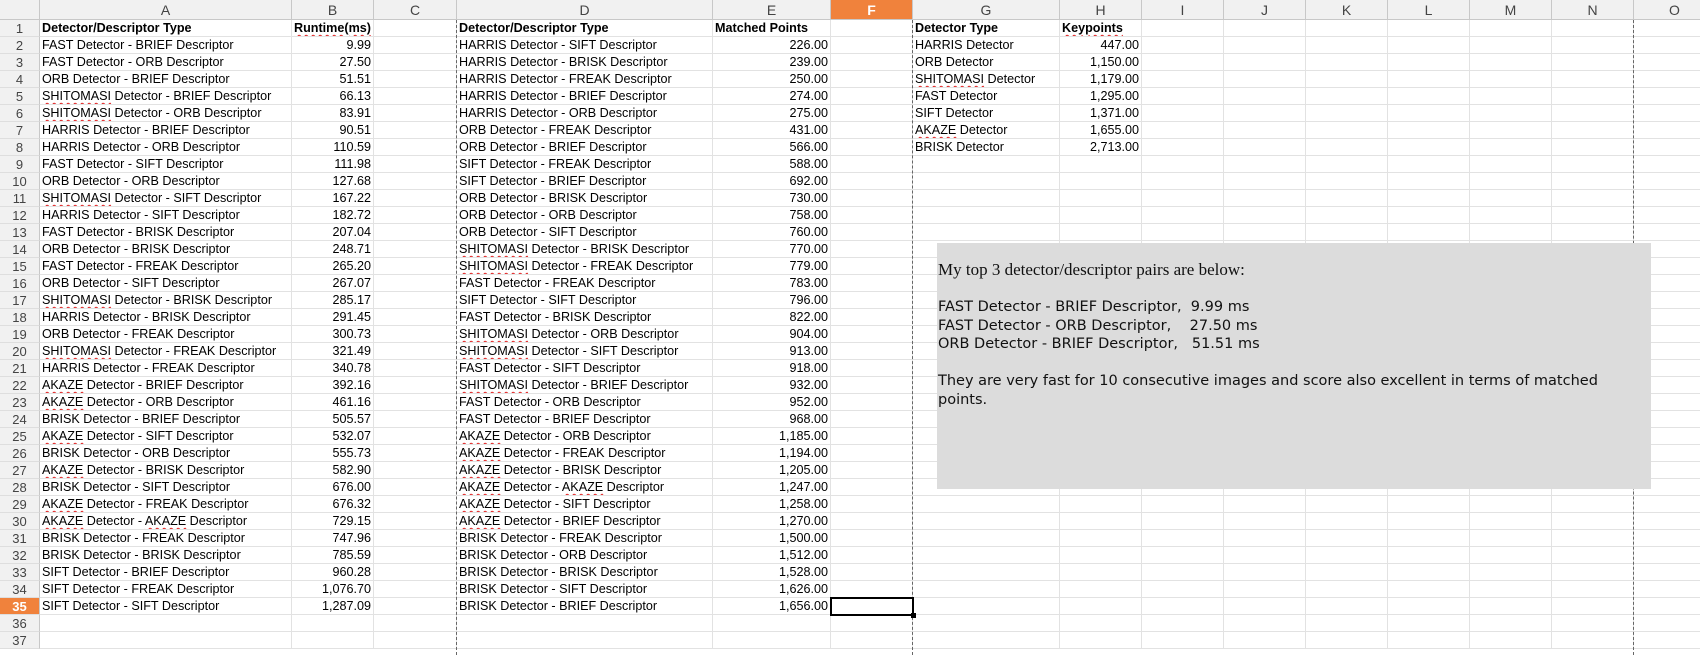  What do you see at coordinates (772, 453) in the screenshot?
I see `matched-value-cell: 1,194.00` at bounding box center [772, 453].